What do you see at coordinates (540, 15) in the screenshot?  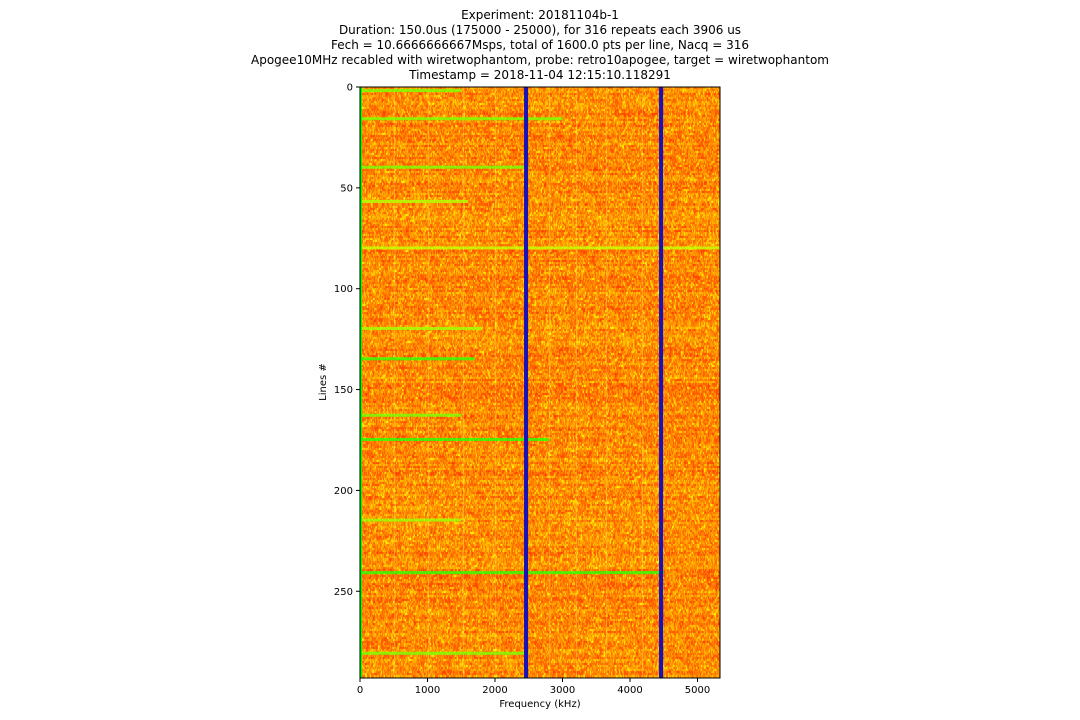 I see `title-line-experiment: Experiment: 20181104b-1` at bounding box center [540, 15].